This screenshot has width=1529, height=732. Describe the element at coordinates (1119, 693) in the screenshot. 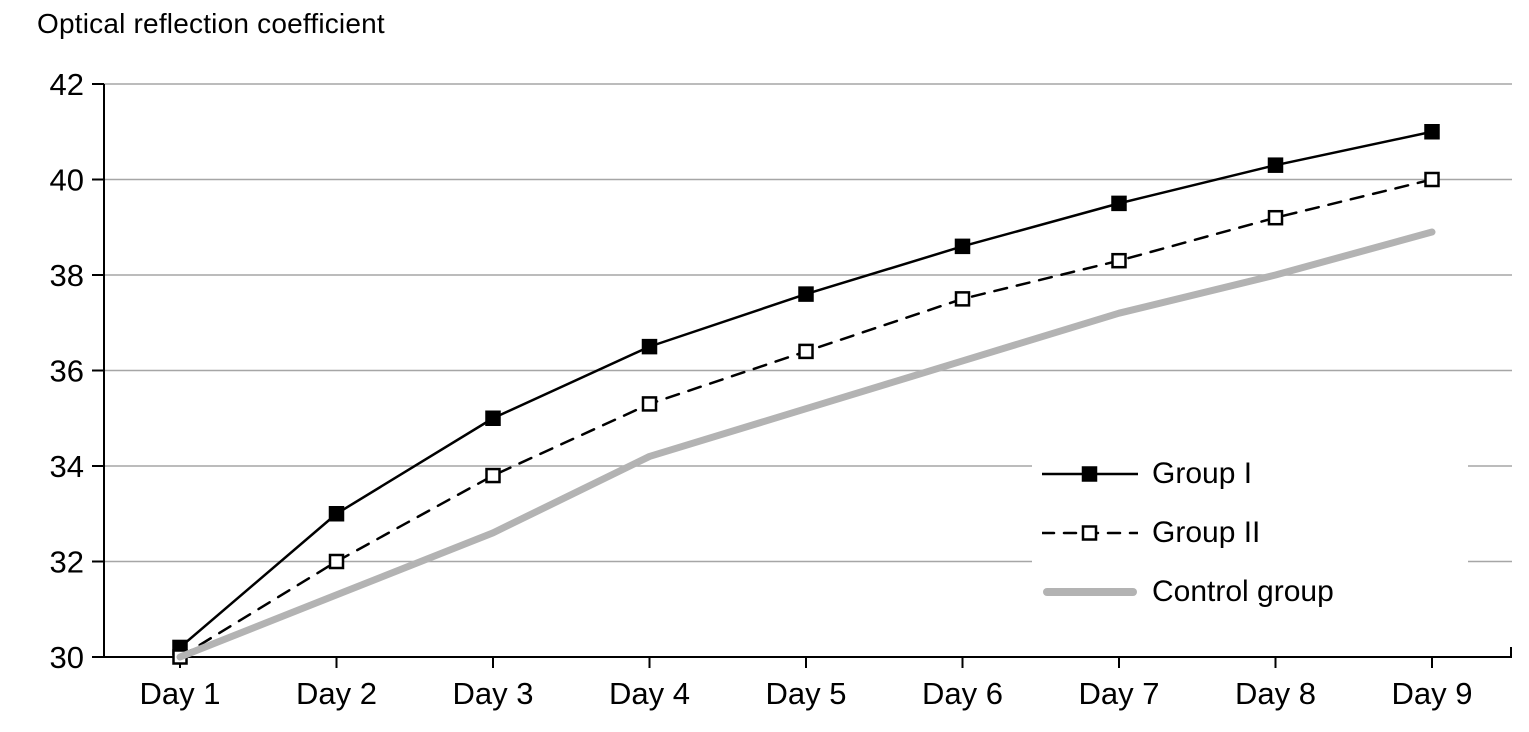

I see `x-tick-label: Day 7` at that location.